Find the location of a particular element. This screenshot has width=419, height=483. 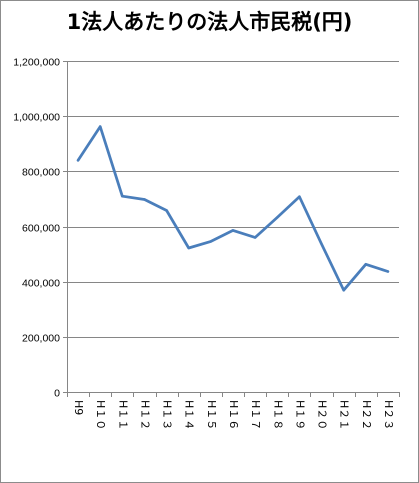

y-tick-label: 200,000 is located at coordinates (41, 339).